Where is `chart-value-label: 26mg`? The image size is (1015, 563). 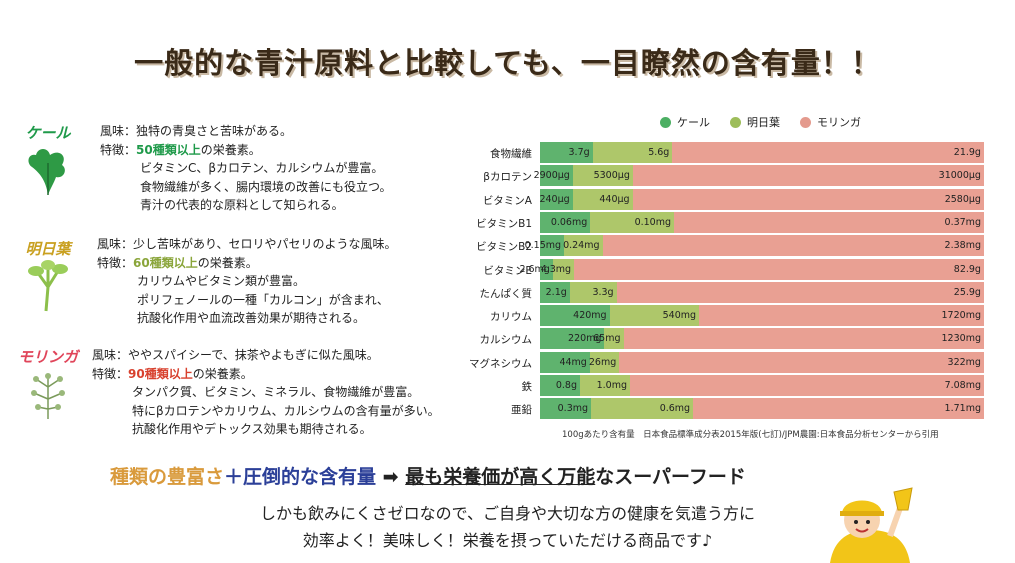
chart-value-label: 26mg is located at coordinates (602, 362).